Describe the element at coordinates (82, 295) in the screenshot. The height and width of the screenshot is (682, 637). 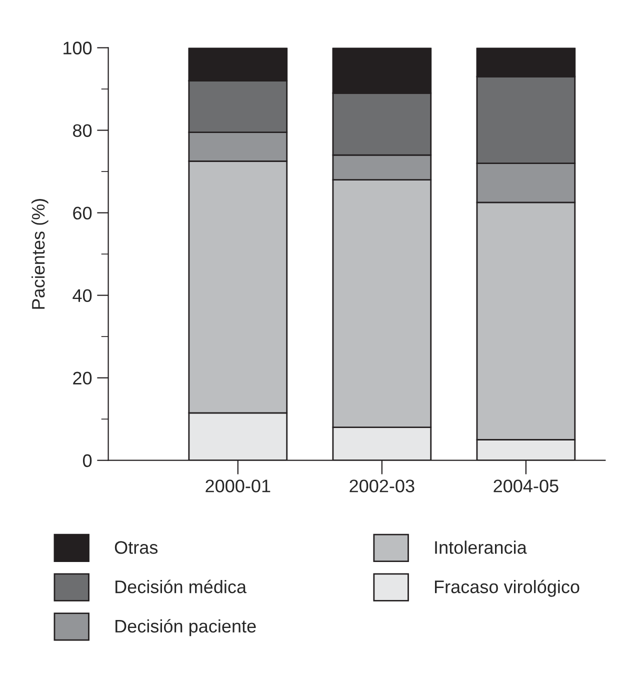
I see `y-tick-label: 40` at that location.